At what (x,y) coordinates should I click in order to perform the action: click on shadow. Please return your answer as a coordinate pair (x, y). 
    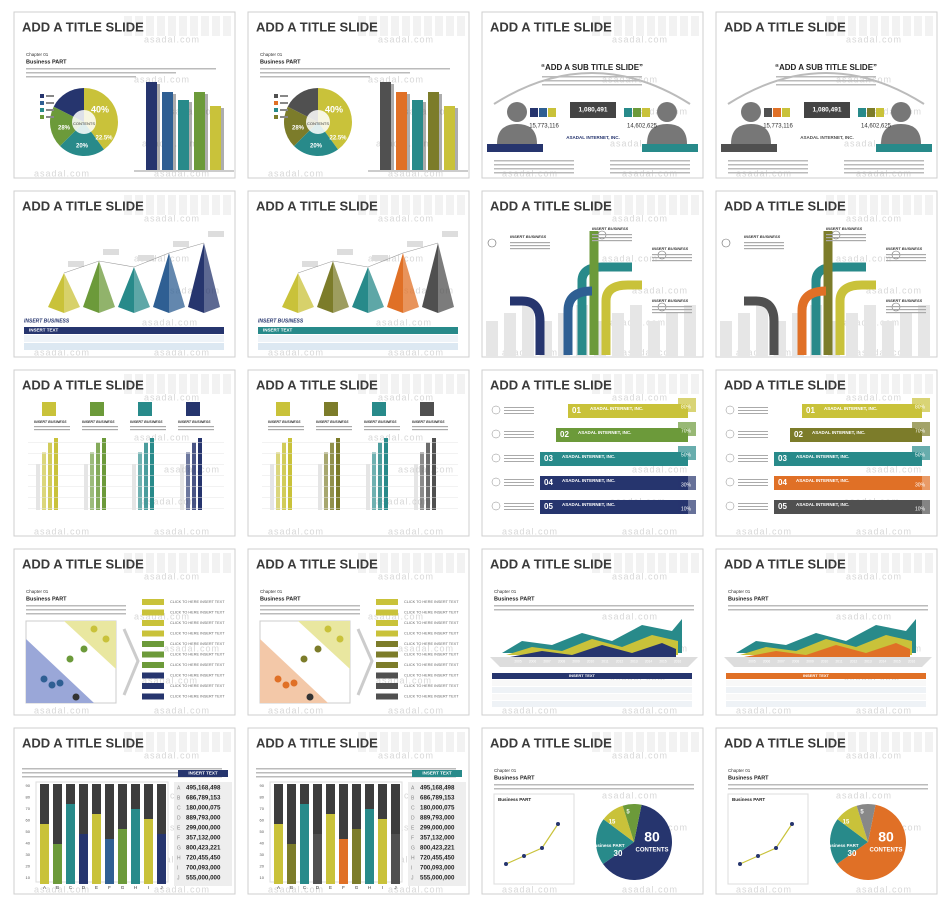
    Looking at the image, I should click on (190, 136).